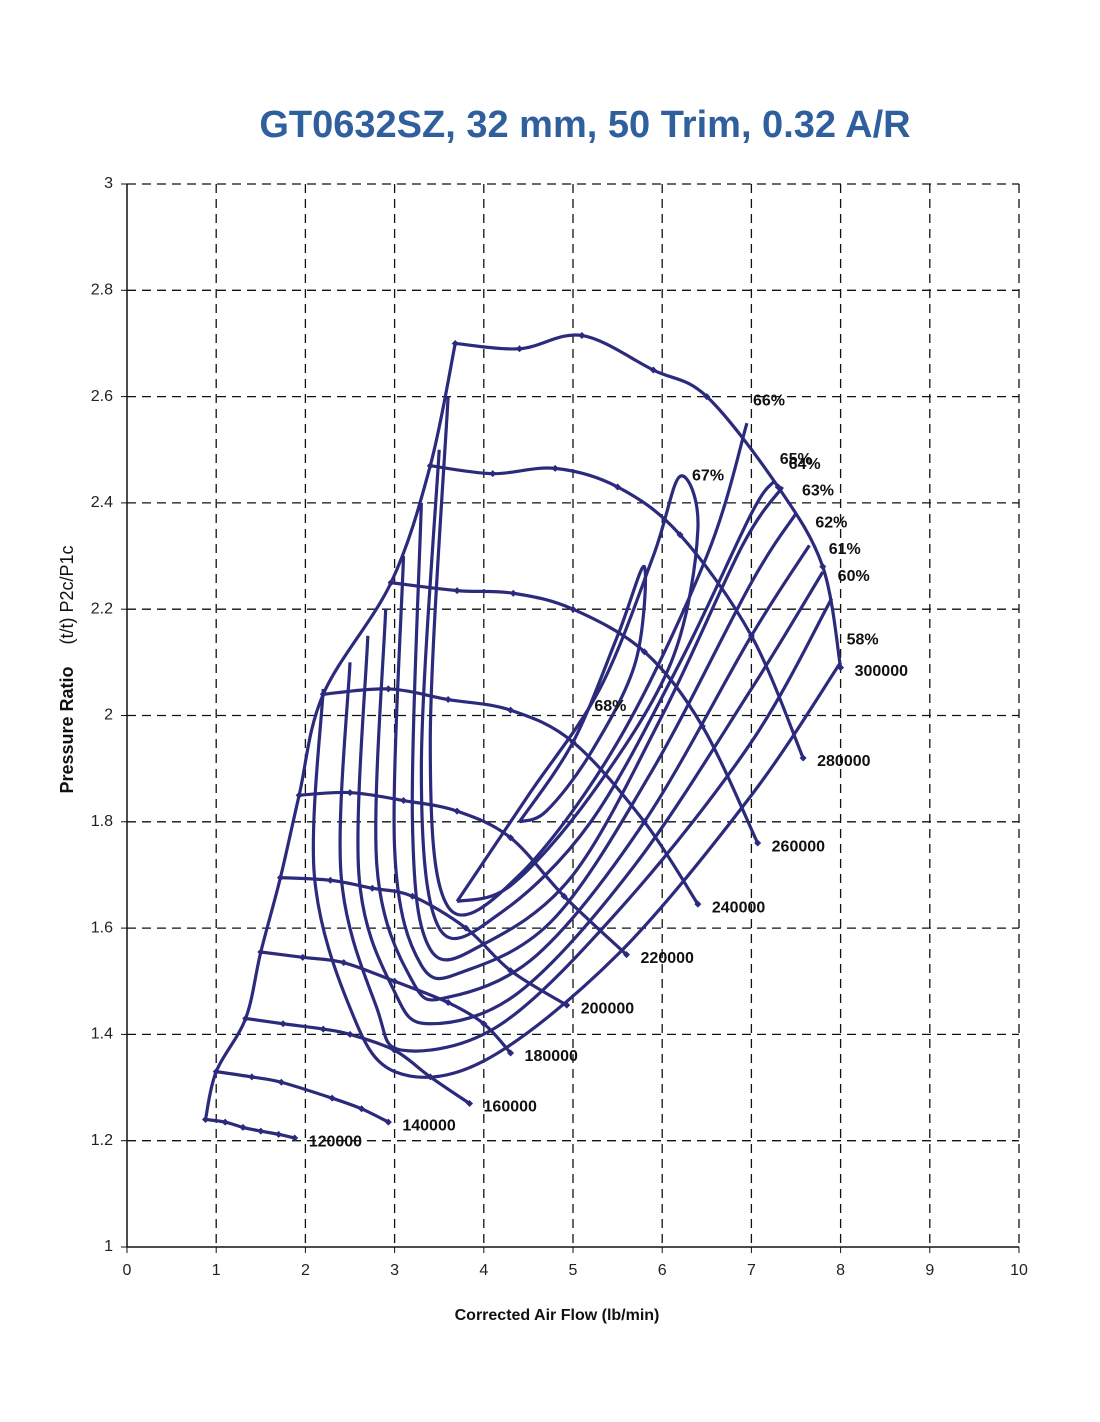  Describe the element at coordinates (929, 1270) in the screenshot. I see `x-tick-label: 9` at that location.